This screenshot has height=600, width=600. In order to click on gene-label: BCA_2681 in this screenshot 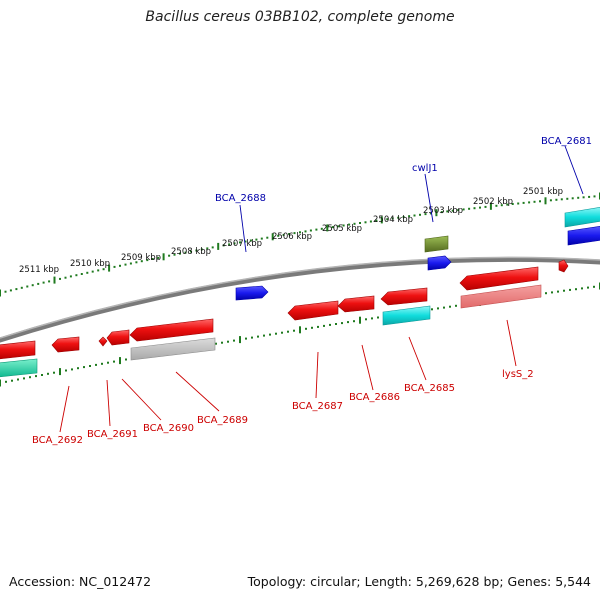, I will do `click(566, 141)`.